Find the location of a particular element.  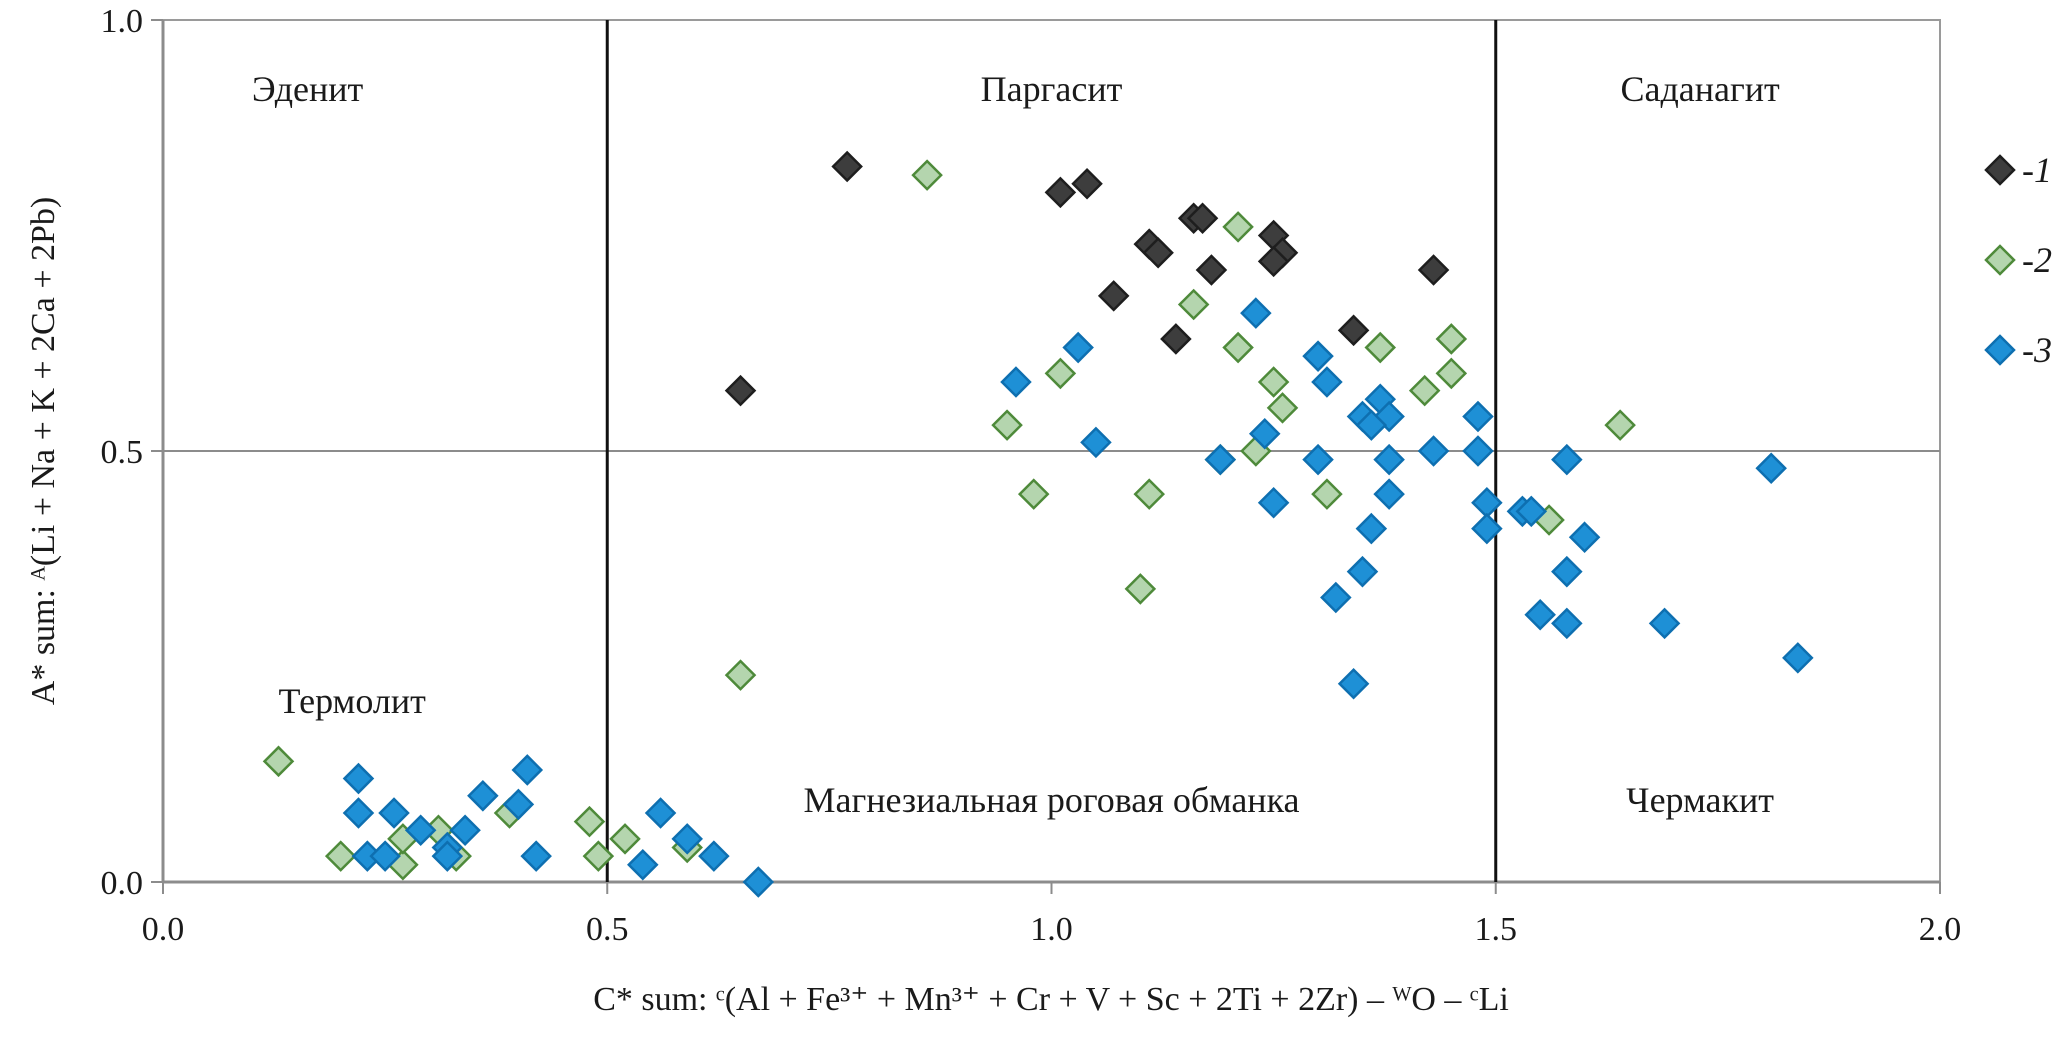

legend-label-series-2: -2 is located at coordinates (2037, 260).